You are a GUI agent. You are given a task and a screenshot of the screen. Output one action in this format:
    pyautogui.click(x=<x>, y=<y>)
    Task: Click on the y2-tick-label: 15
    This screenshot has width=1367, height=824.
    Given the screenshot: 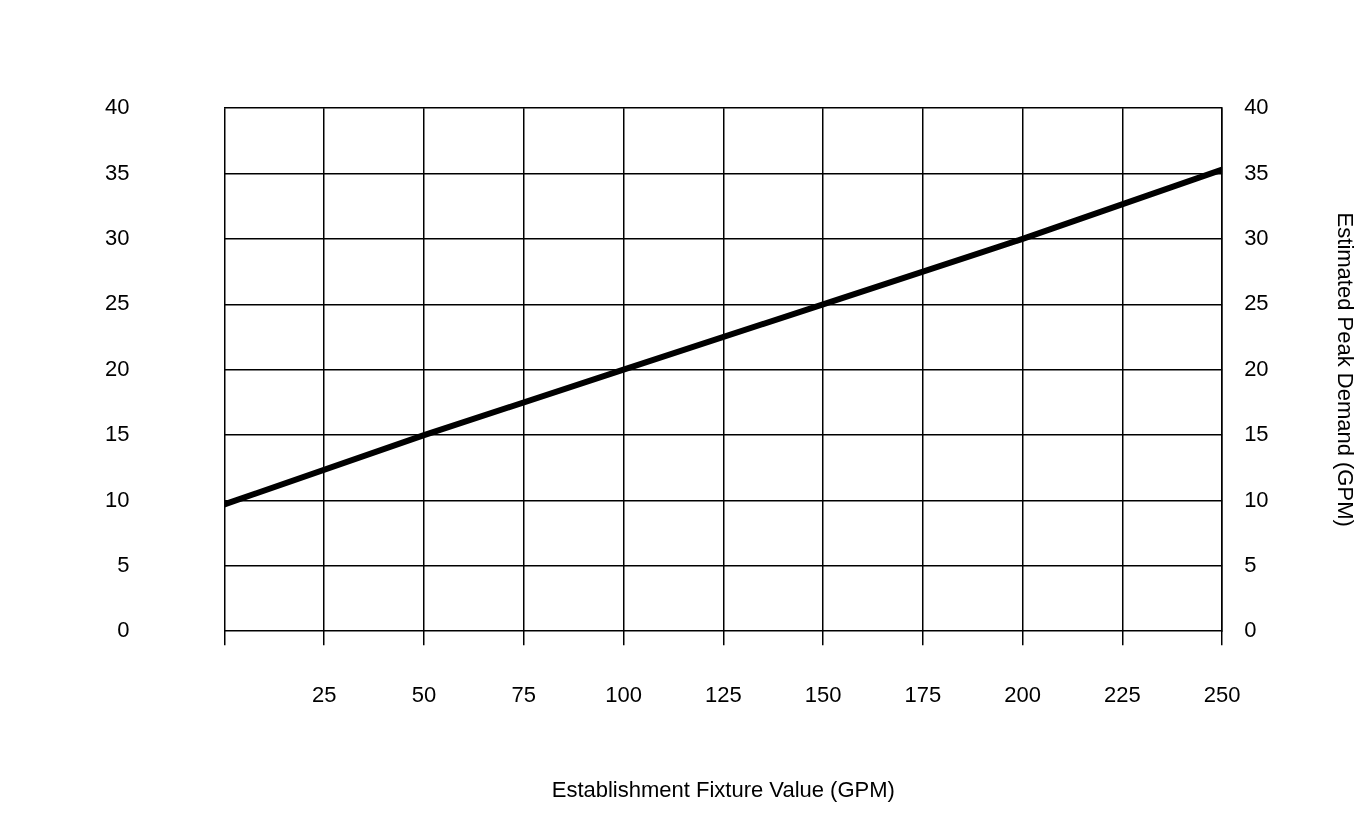 What is the action you would take?
    pyautogui.click(x=1256, y=434)
    